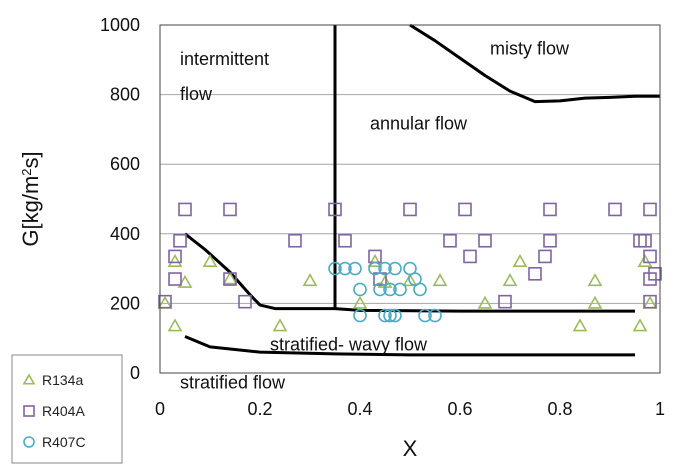  What do you see at coordinates (29, 379) in the screenshot?
I see `legend-marker-R134a` at bounding box center [29, 379].